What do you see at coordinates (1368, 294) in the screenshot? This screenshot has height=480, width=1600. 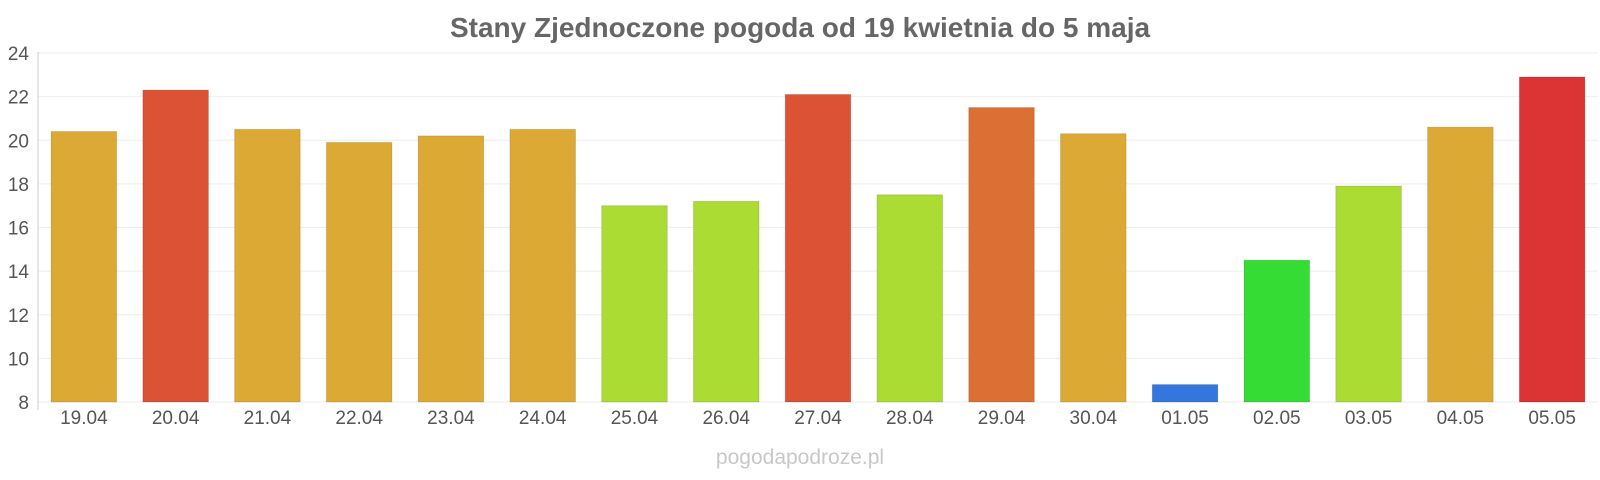 I see `bar-03.05` at bounding box center [1368, 294].